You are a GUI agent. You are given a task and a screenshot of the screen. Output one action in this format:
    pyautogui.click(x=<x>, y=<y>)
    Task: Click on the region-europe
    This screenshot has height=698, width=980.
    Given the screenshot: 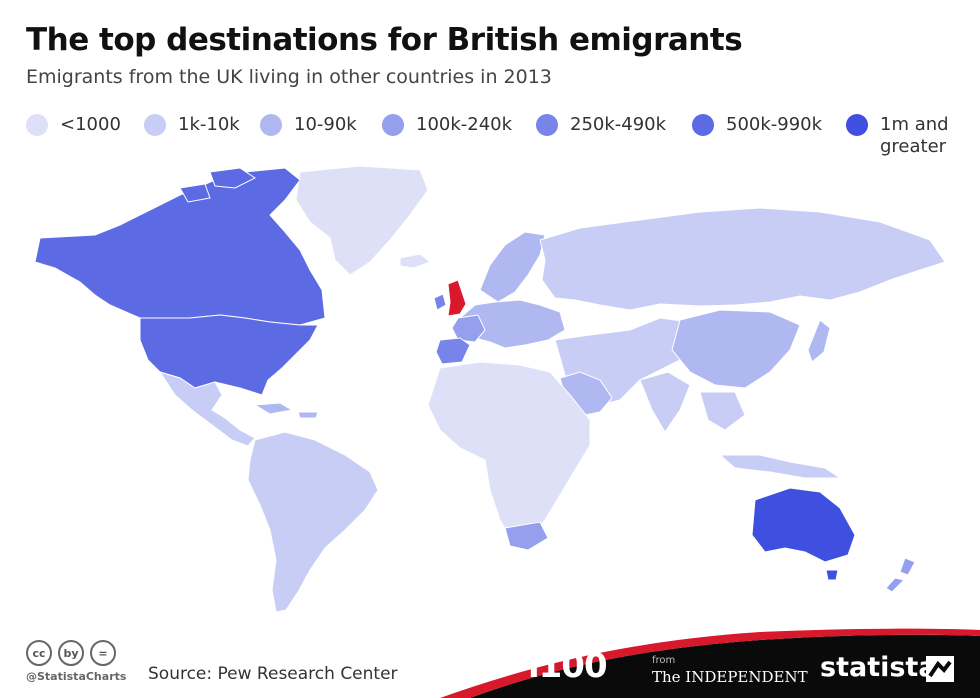 What is the action you would take?
    pyautogui.click(x=512, y=324)
    